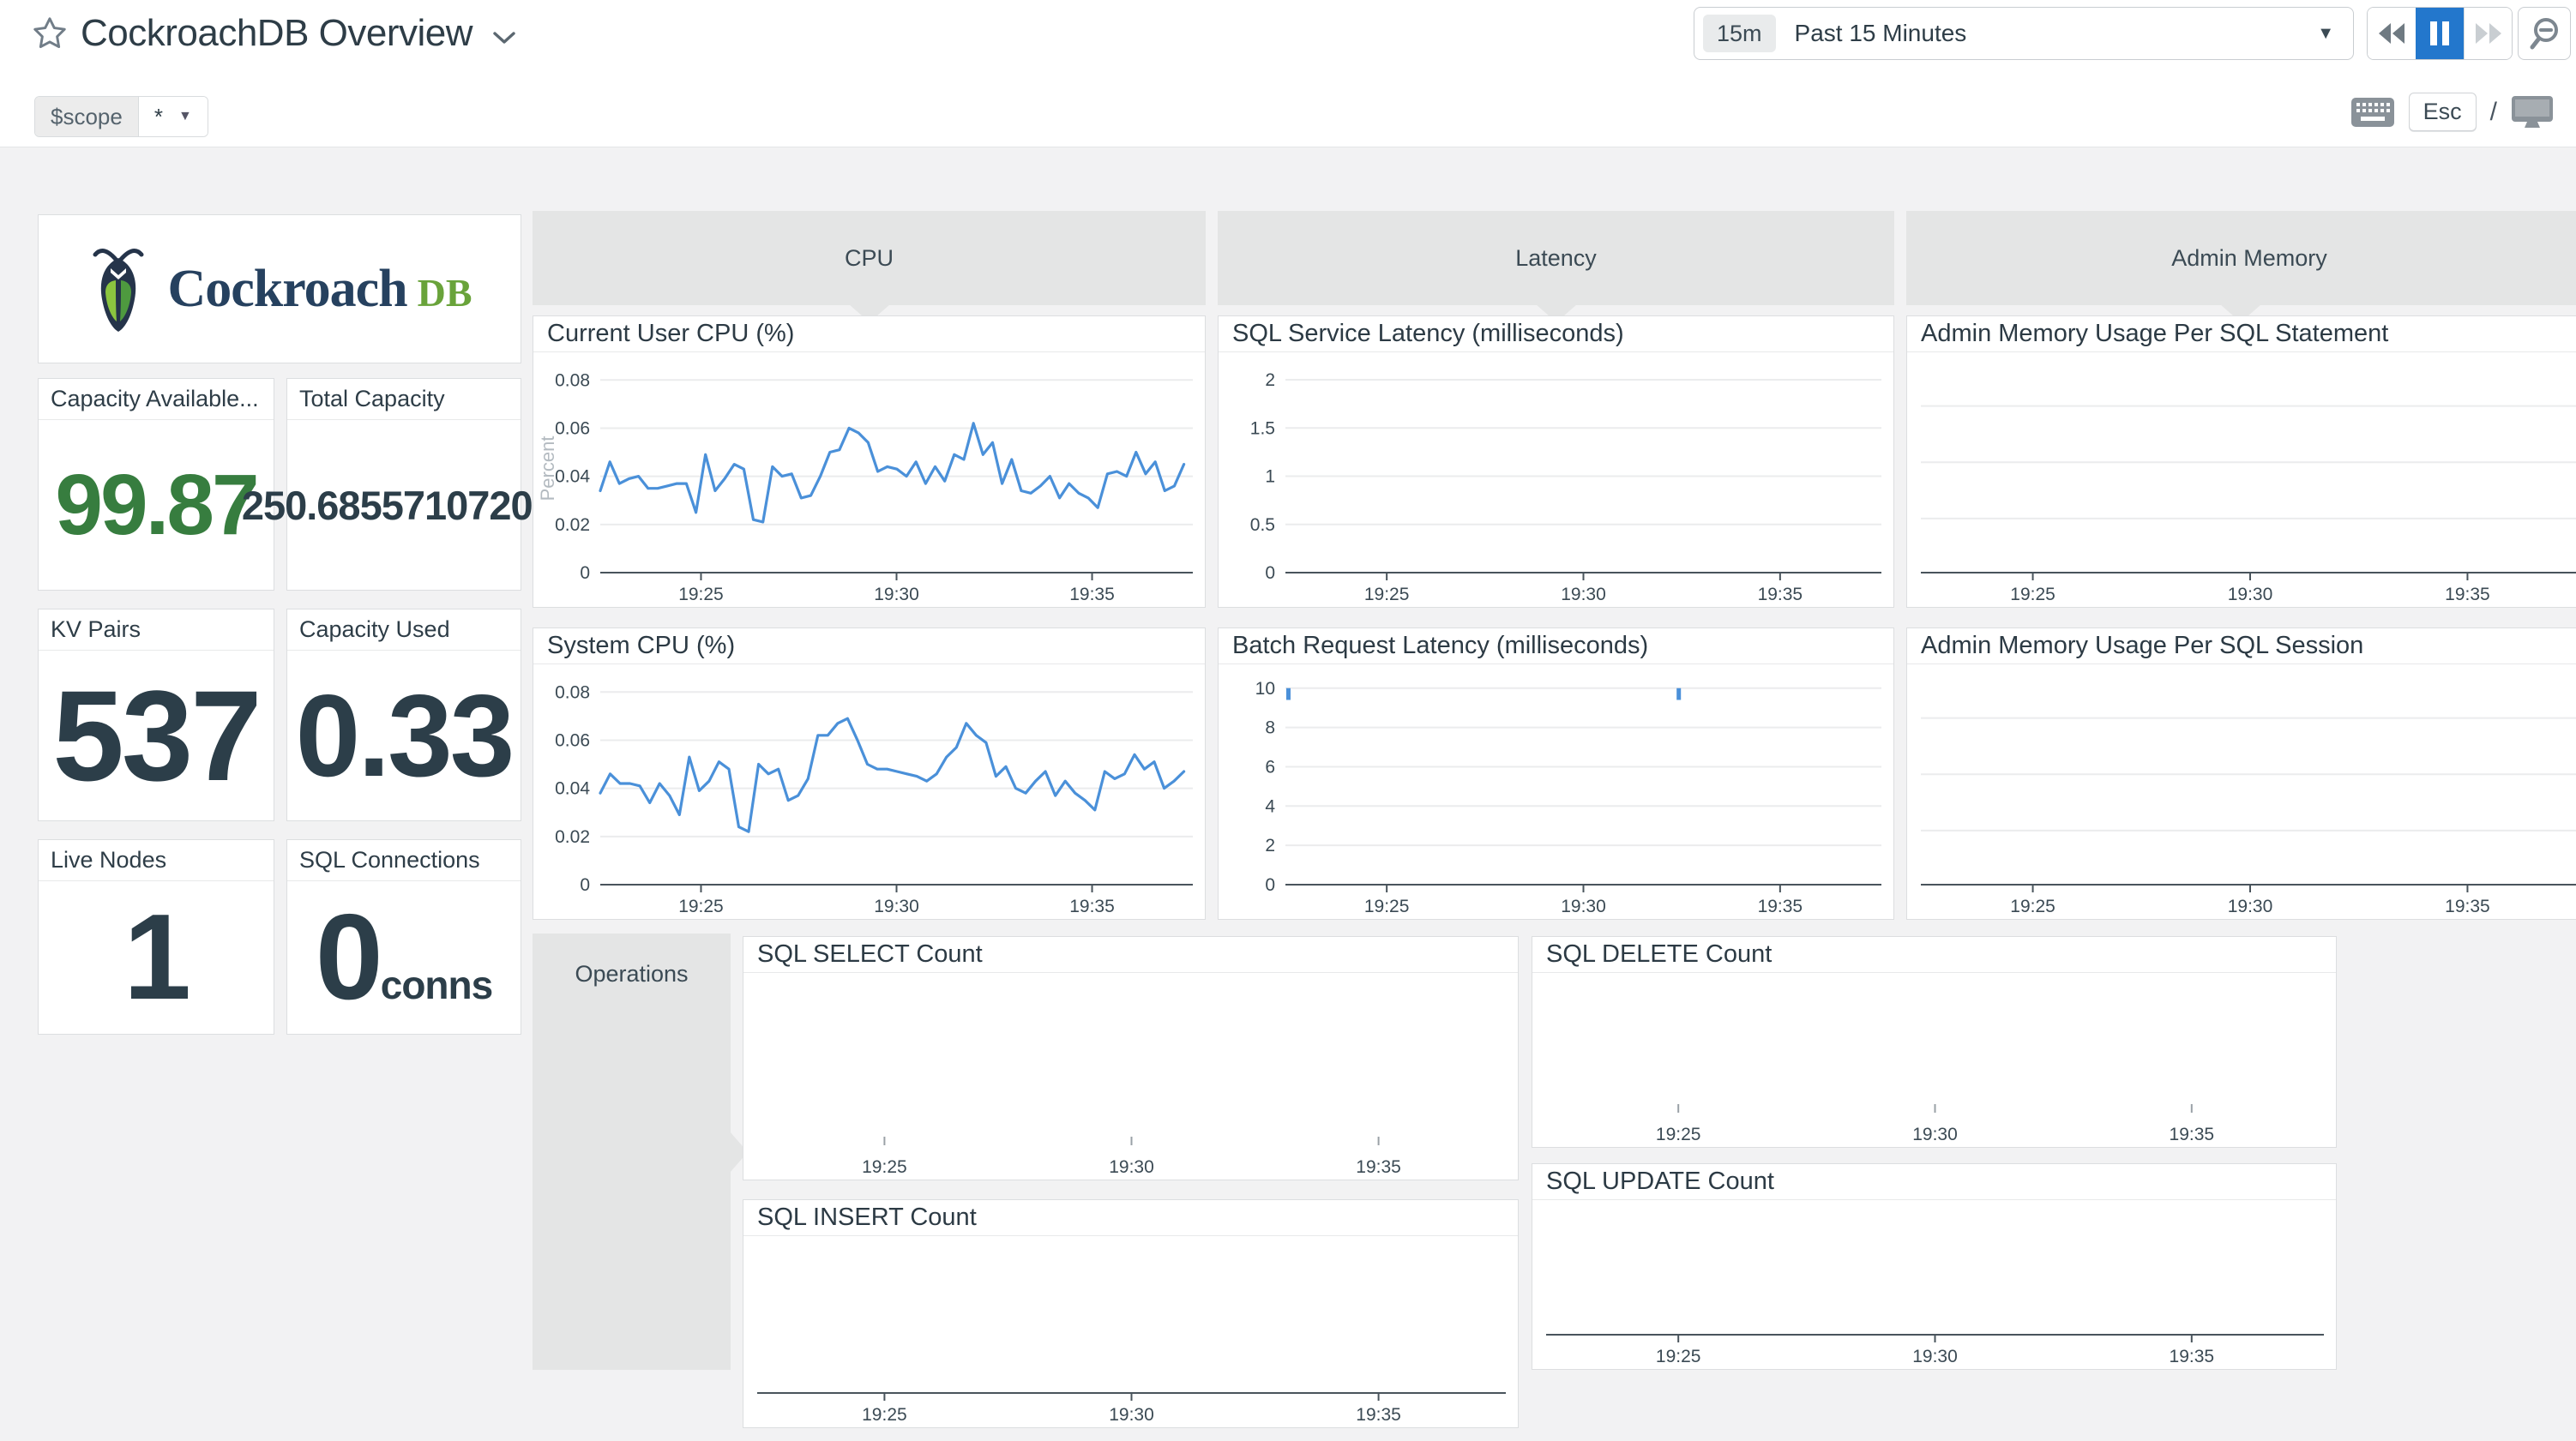  What do you see at coordinates (2249, 257) in the screenshot?
I see `group-label: Admin Memory` at bounding box center [2249, 257].